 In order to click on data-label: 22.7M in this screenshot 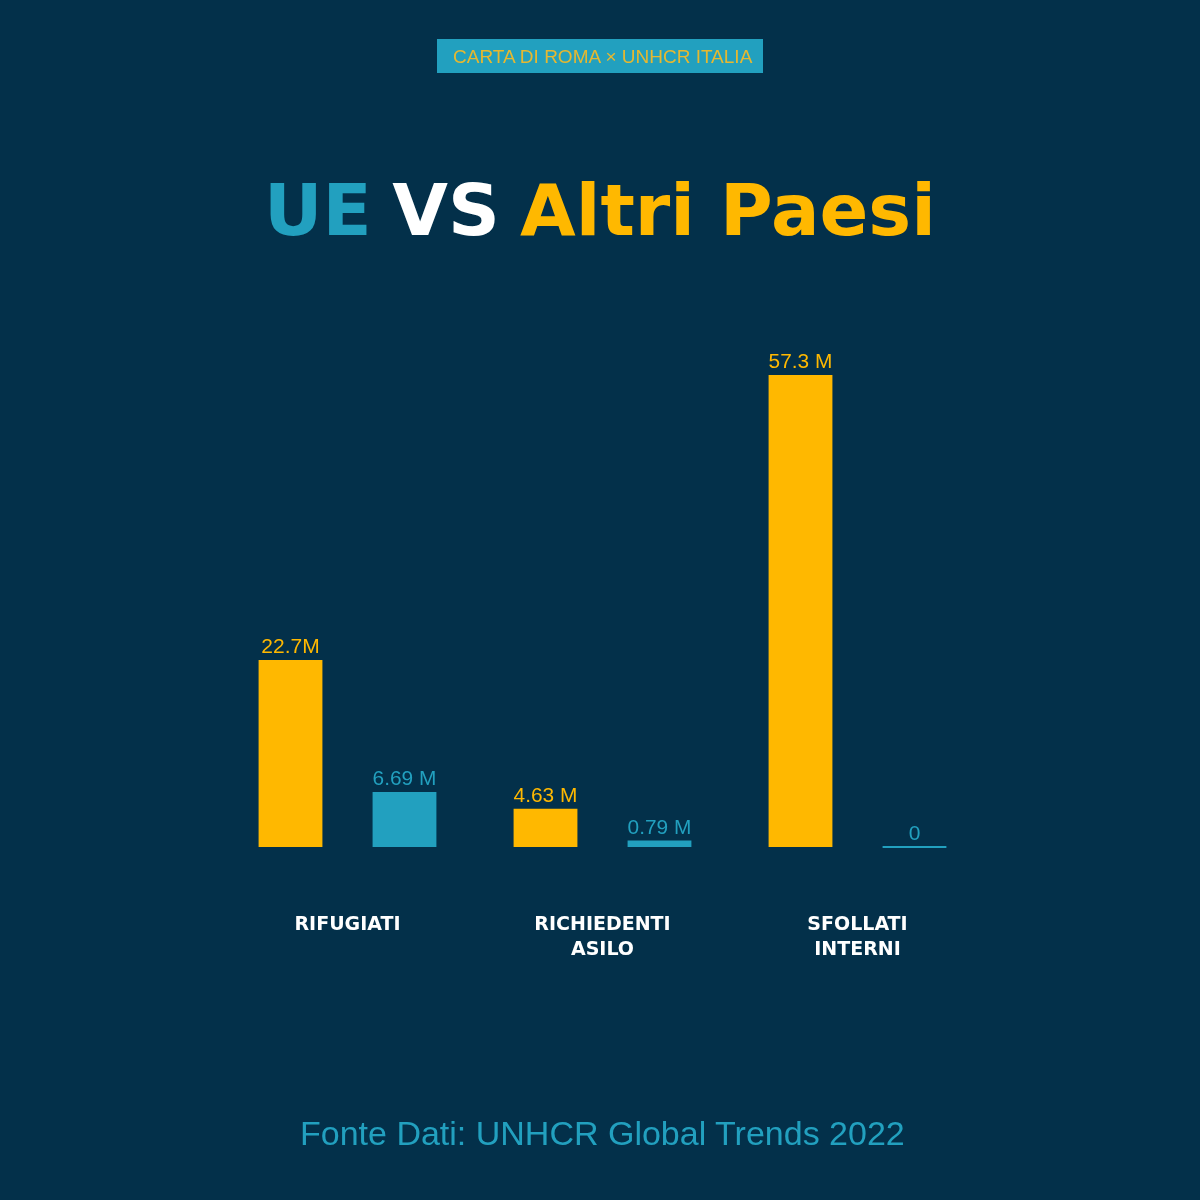, I will do `click(290, 645)`.